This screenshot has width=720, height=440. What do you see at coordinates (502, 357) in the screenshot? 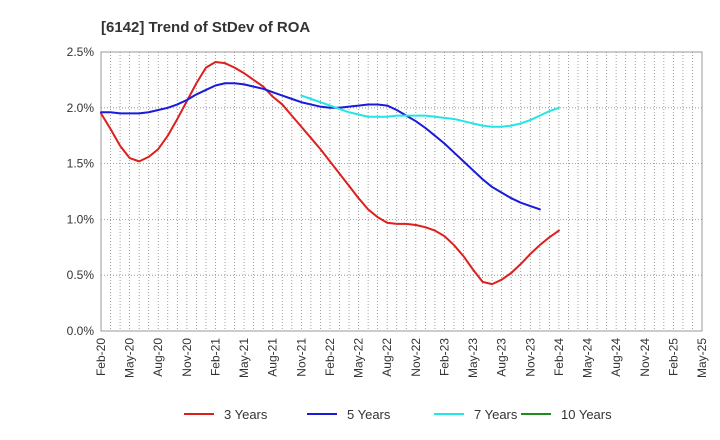
I see `x-tick-label: Aug-23` at bounding box center [502, 357].